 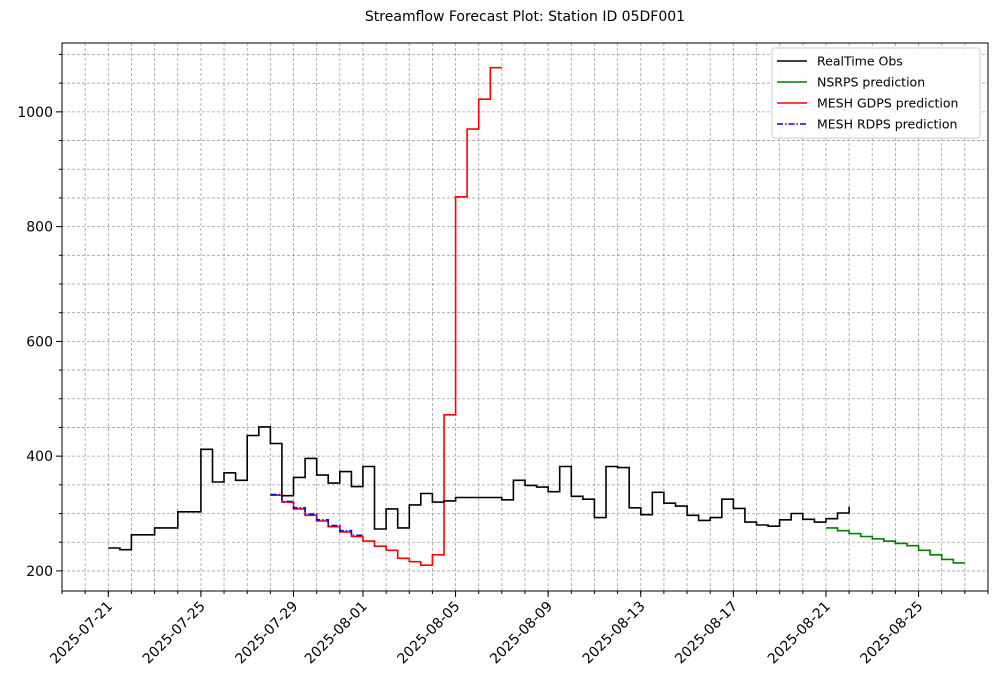 What do you see at coordinates (871, 82) in the screenshot?
I see `legend-label: NSRPS prediction` at bounding box center [871, 82].